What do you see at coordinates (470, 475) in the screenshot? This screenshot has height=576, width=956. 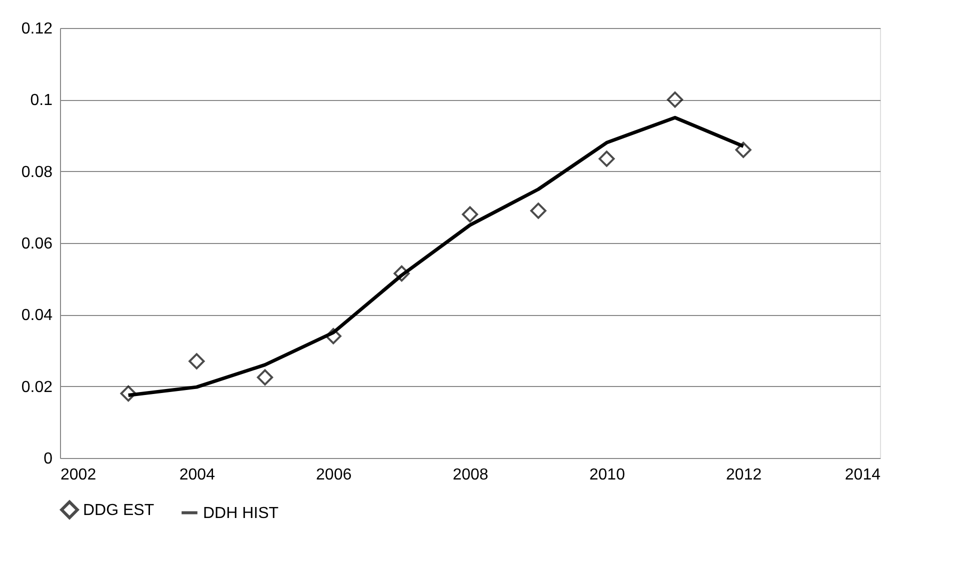 I see `x-tick-label: 2008` at bounding box center [470, 475].